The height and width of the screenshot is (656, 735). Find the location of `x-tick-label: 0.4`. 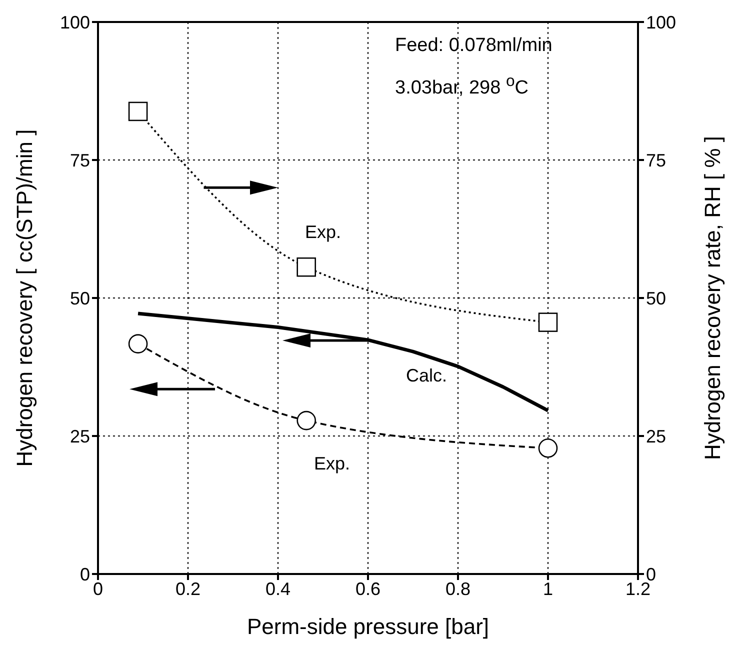

x-tick-label: 0.4 is located at coordinates (278, 588).